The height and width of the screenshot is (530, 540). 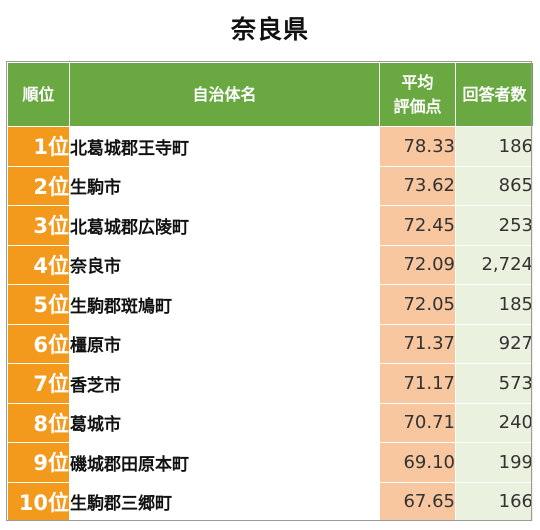 What do you see at coordinates (38, 462) in the screenshot?
I see `rank-cell: 9位` at bounding box center [38, 462].